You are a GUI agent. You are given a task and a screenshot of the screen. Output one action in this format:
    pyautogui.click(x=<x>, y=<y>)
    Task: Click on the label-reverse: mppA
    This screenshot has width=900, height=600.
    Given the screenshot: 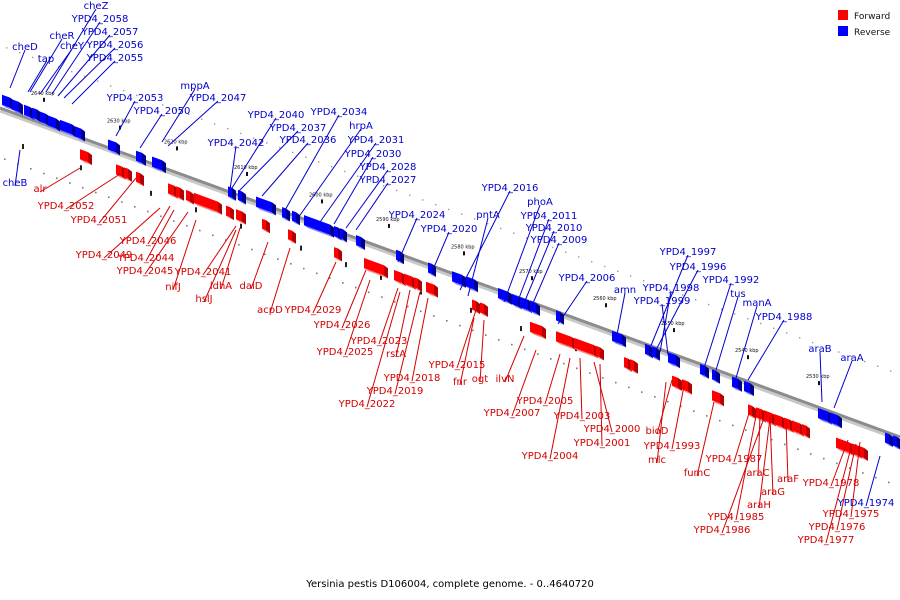 What is the action you would take?
    pyautogui.click(x=194, y=86)
    